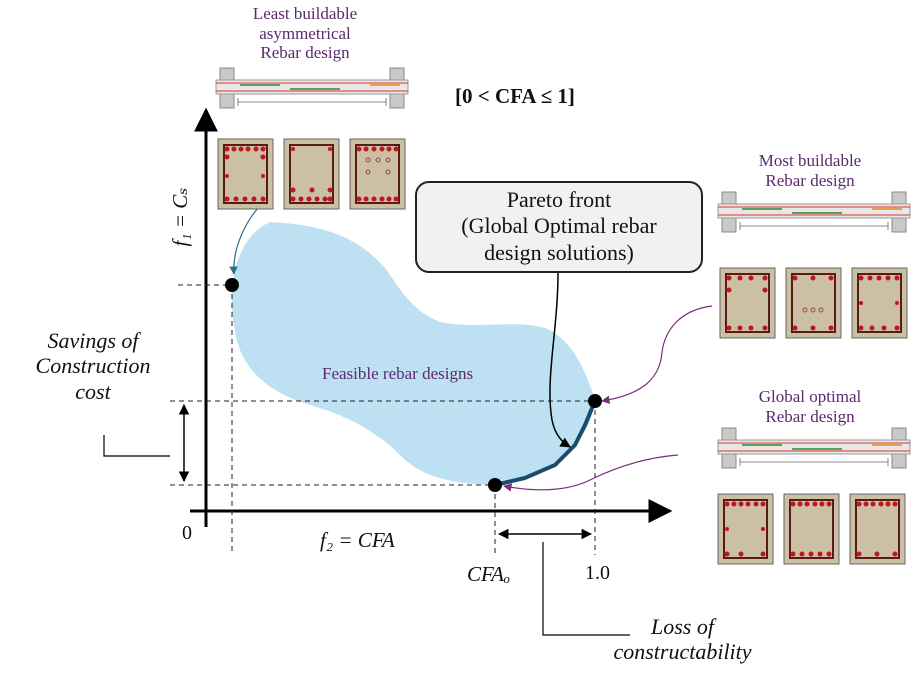  I want to click on pareto-front-line, so click(545, 443).